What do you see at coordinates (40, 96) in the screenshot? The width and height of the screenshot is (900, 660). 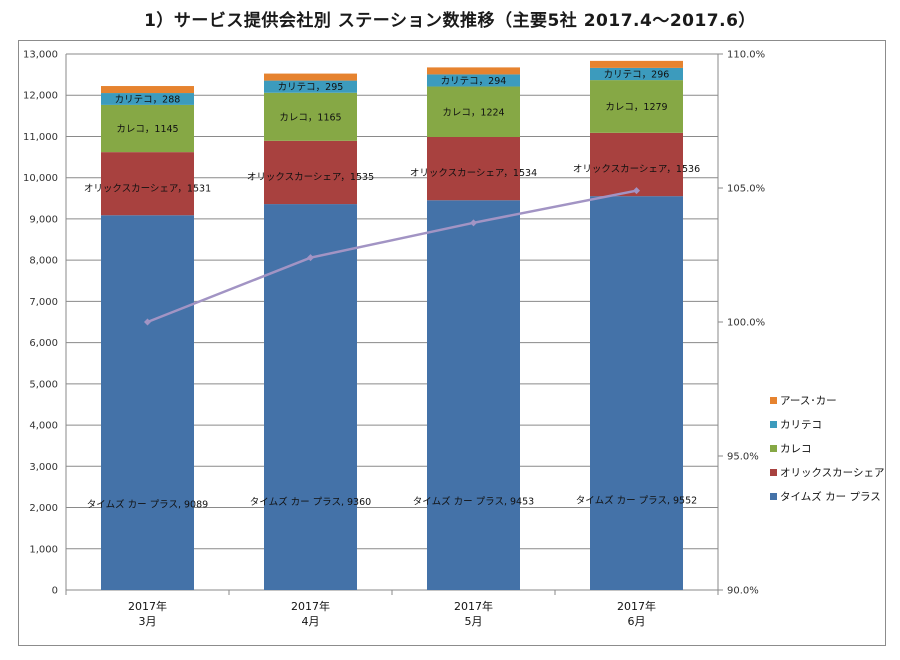 I see `y-tick-label: 12,000` at bounding box center [40, 96].